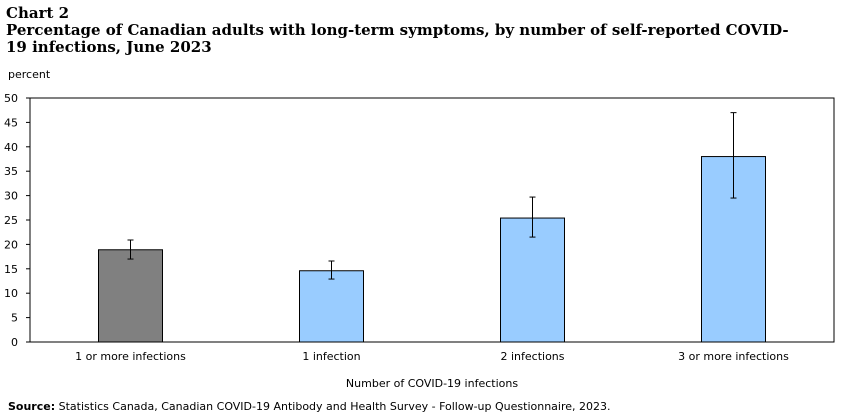 The image size is (851, 416). Describe the element at coordinates (130, 356) in the screenshot. I see `x-tick-label: 1 or more infections` at that location.